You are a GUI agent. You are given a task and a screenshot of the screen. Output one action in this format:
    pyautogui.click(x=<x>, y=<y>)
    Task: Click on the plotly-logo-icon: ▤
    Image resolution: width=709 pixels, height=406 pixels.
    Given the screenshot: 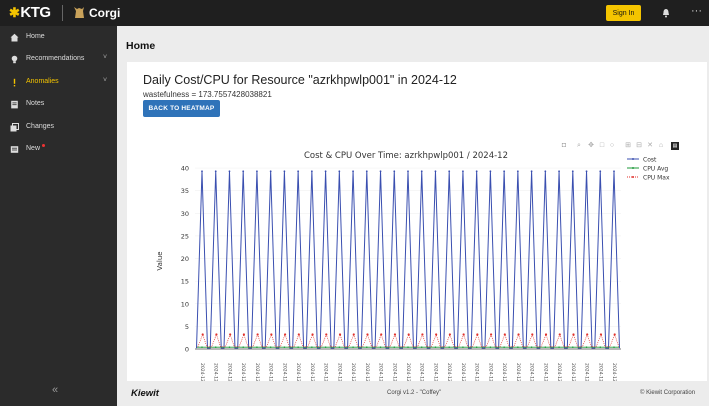 What is the action you would take?
    pyautogui.click(x=675, y=146)
    